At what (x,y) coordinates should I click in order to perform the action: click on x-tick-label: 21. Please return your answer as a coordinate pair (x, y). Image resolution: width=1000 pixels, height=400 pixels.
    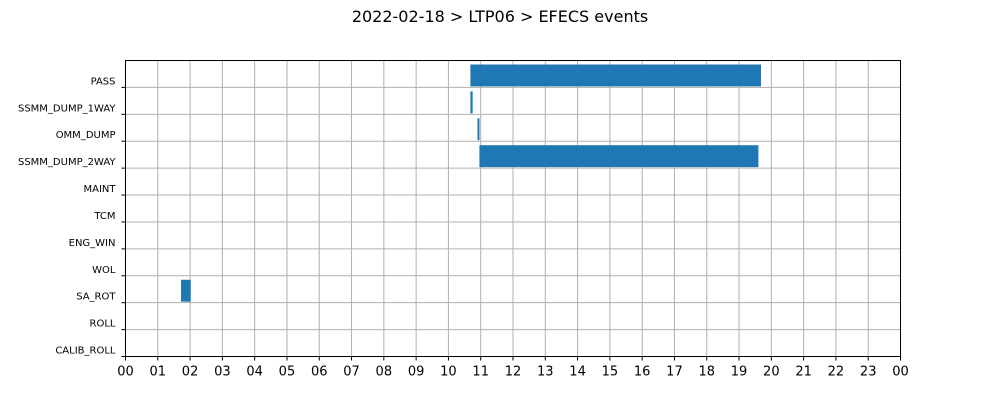
    Looking at the image, I should click on (803, 372).